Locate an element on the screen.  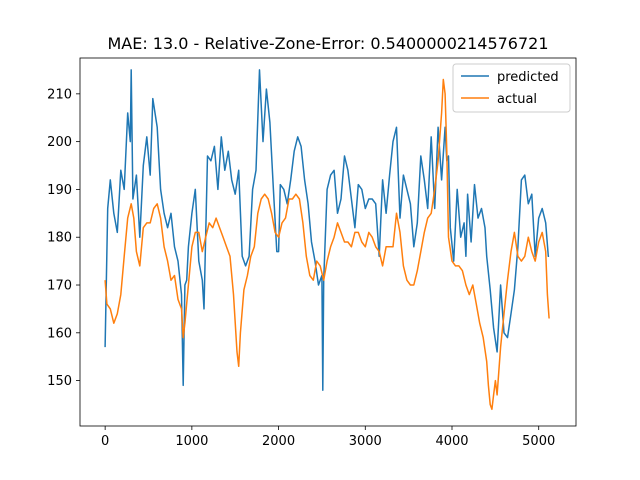
y-tick-label: 200 is located at coordinates (59, 142).